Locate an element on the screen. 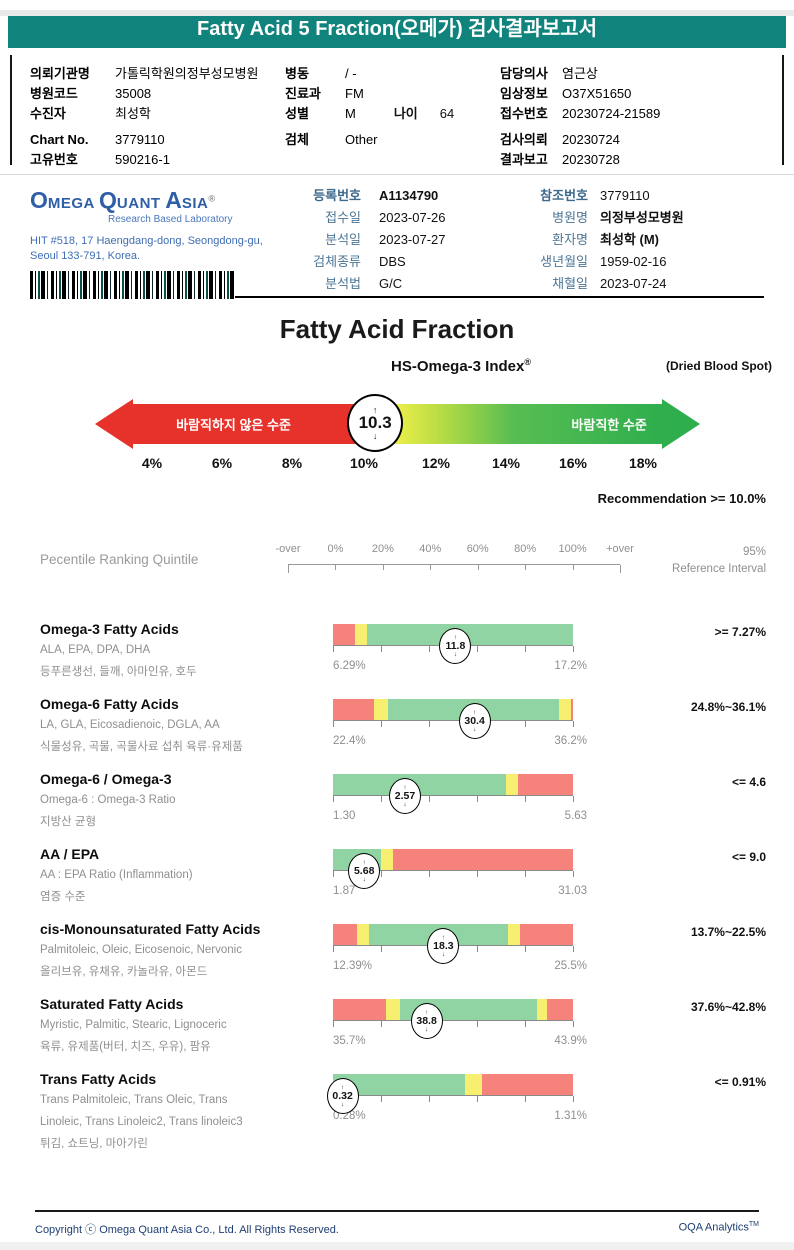 The height and width of the screenshot is (1250, 794). section-title: Fatty Acid Fraction is located at coordinates (397, 329).